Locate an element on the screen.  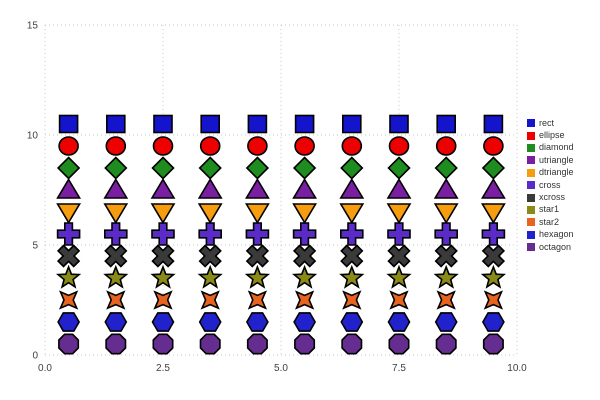
legend-label: cross is located at coordinates (550, 184).